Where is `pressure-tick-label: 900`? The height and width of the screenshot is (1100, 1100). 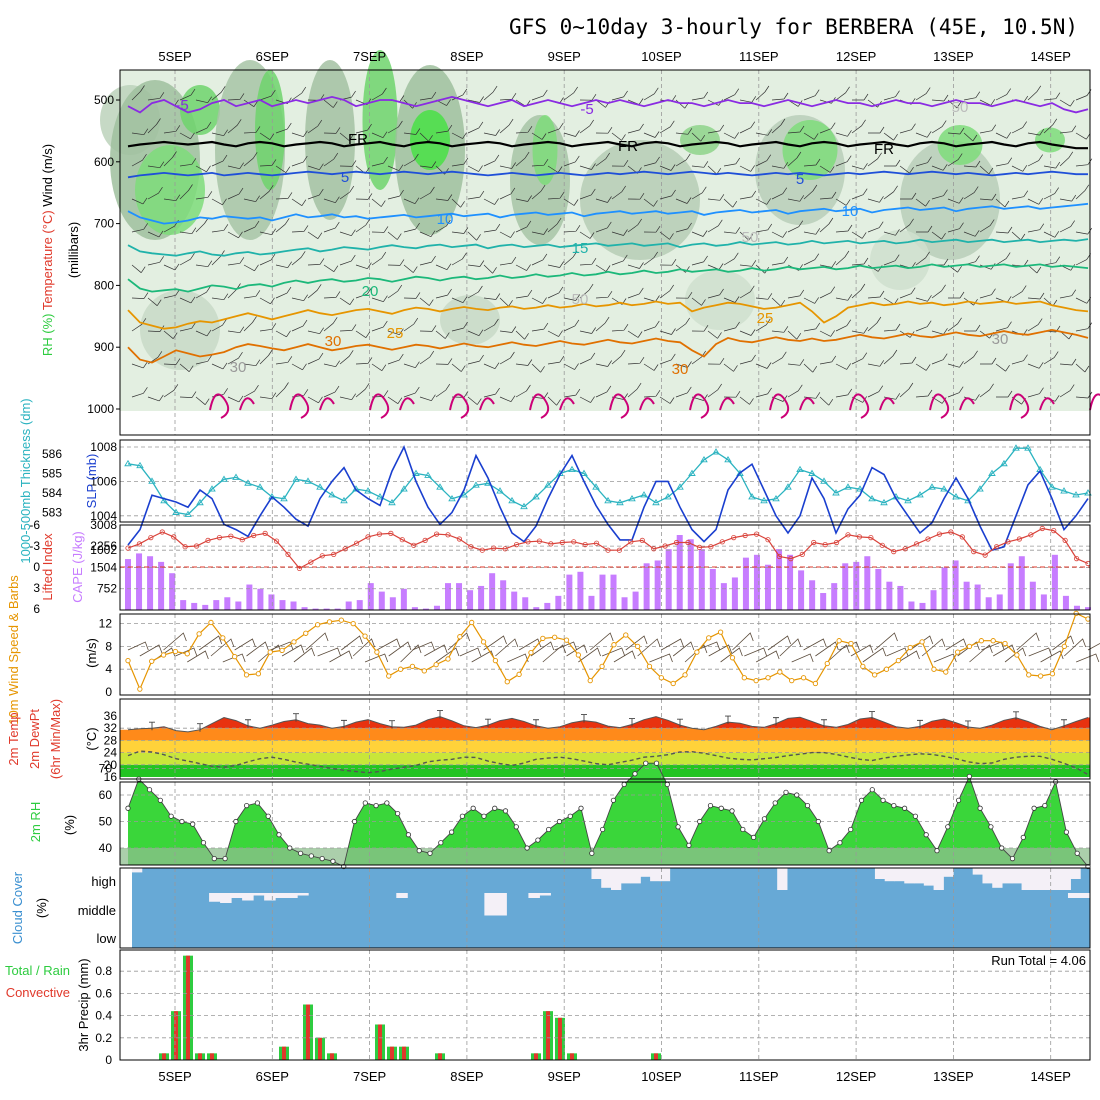 pressure-tick-label: 900 is located at coordinates (104, 347).